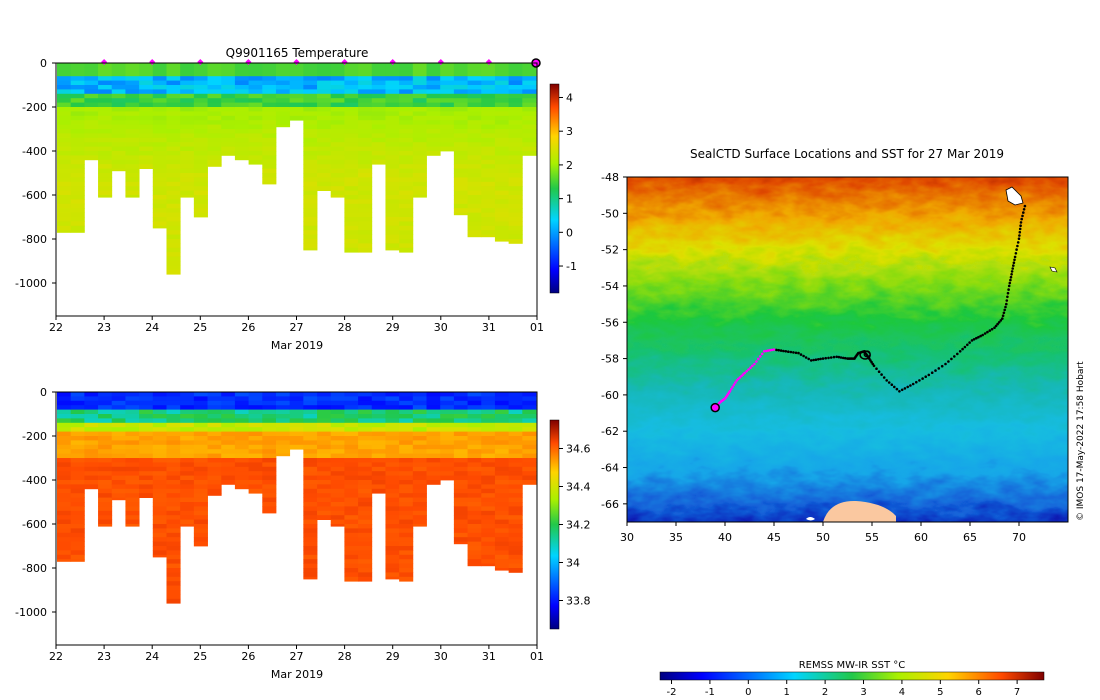 This screenshot has height=700, width=1100. I want to click on temperature-x-label: Mar 2019, so click(297, 345).